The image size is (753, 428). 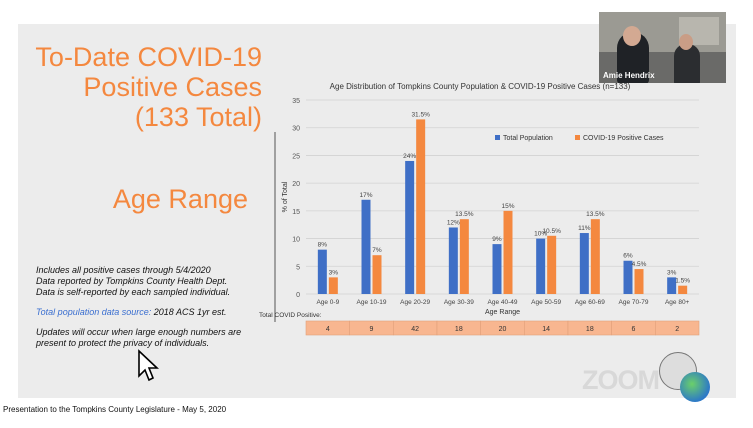 What do you see at coordinates (629, 75) in the screenshot?
I see `participant-name: Amie Hendrix` at bounding box center [629, 75].